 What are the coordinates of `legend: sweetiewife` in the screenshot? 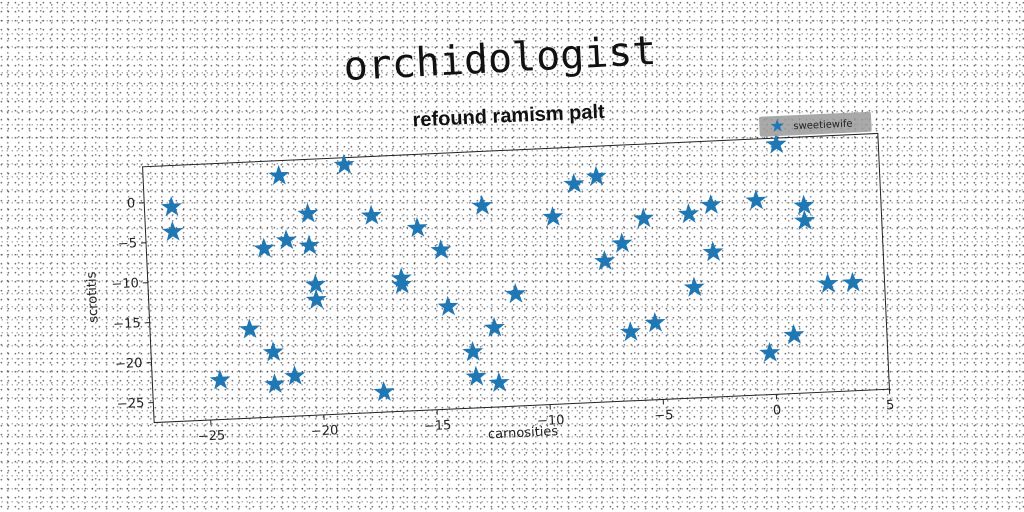 It's located at (815, 124).